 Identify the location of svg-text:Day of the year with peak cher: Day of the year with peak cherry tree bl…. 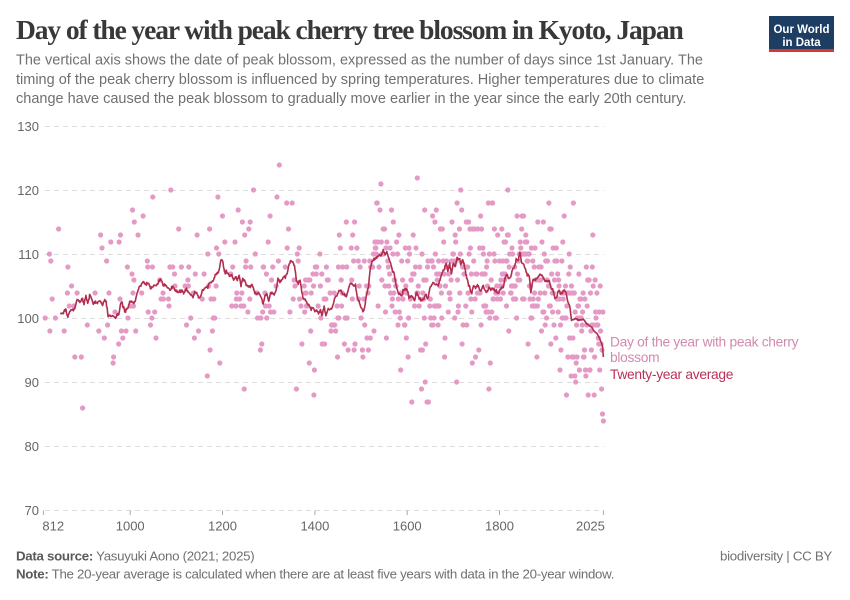
(350, 29).